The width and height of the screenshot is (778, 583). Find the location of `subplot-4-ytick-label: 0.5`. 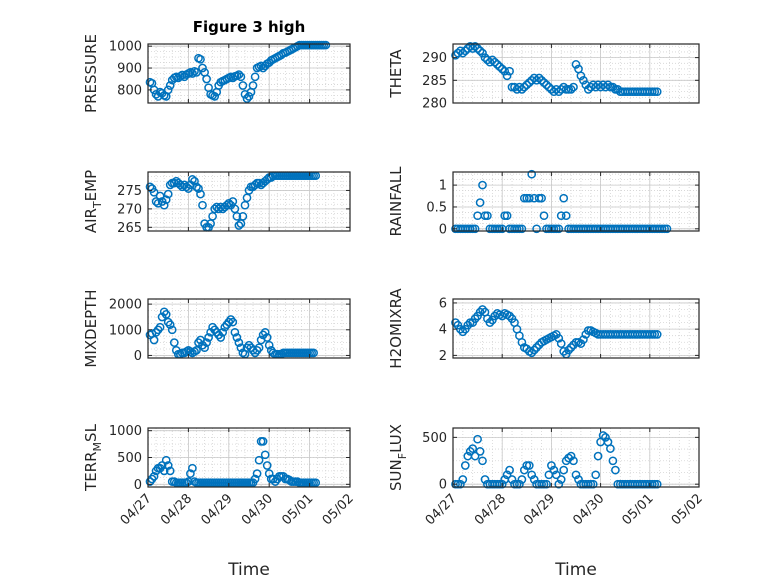

subplot-4-ytick-label: 0.5 is located at coordinates (436, 207).